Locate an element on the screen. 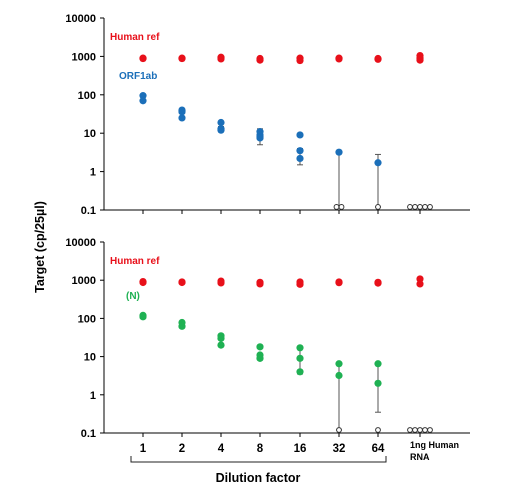 The width and height of the screenshot is (517, 495). annotation-series: ORF1ab is located at coordinates (138, 76).